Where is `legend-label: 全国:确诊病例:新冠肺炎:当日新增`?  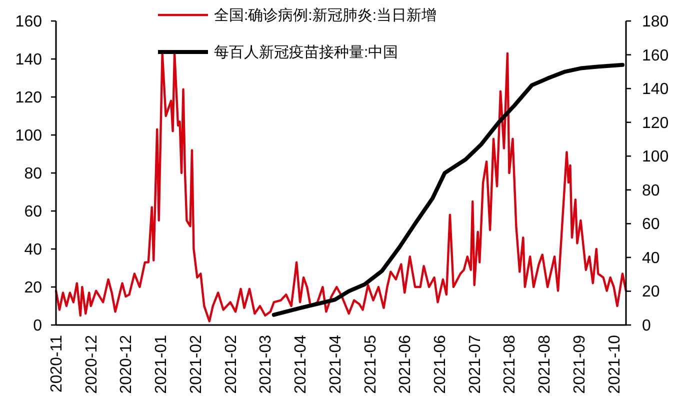
legend-label: 全国:确诊病例:新冠肺炎:当日新增 is located at coordinates (325, 15).